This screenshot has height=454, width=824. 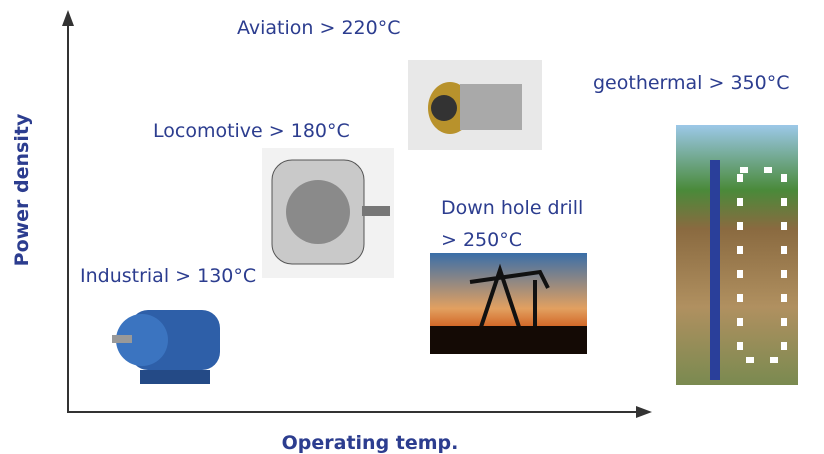 I want to click on y-axis-label: Power density, so click(x=22, y=190).